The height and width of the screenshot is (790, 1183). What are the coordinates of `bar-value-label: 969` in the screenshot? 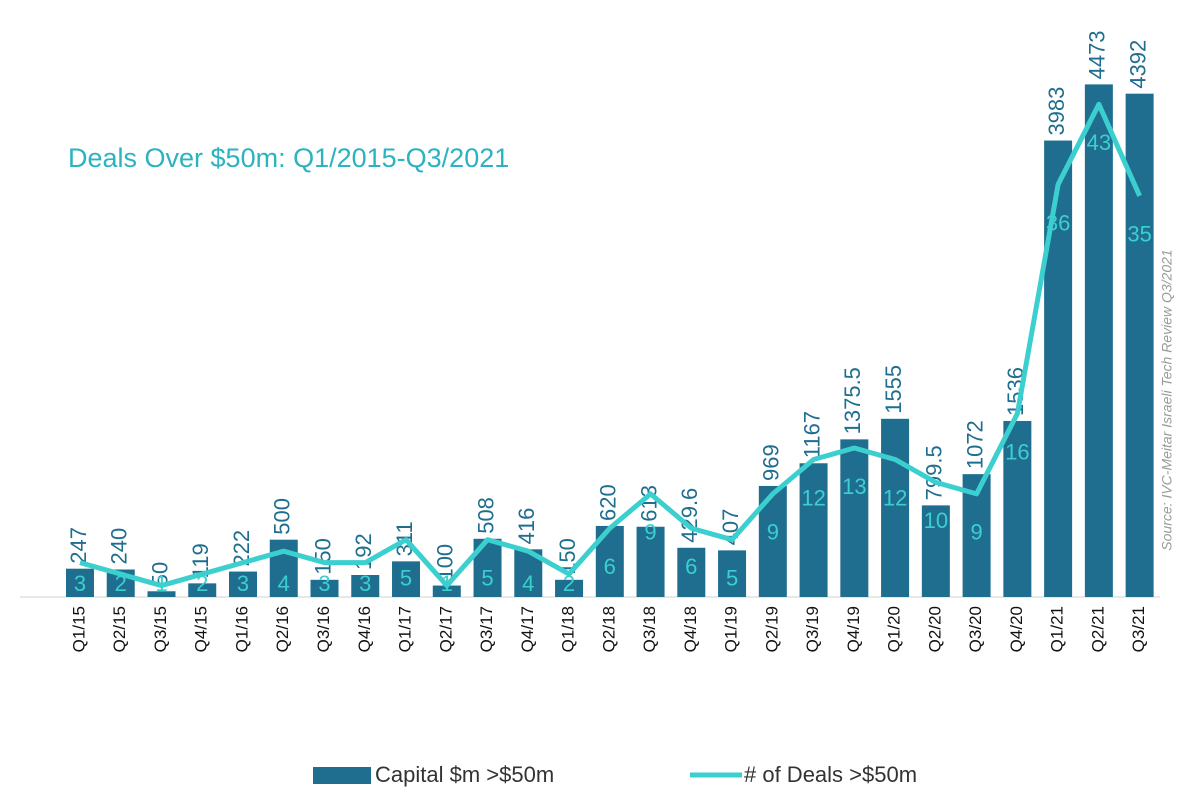 It's located at (771, 462).